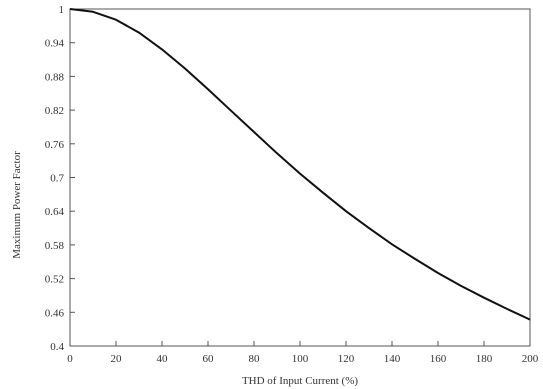 This screenshot has height=389, width=543. What do you see at coordinates (55, 44) in the screenshot?
I see `y-tick-label: 0.94` at bounding box center [55, 44].